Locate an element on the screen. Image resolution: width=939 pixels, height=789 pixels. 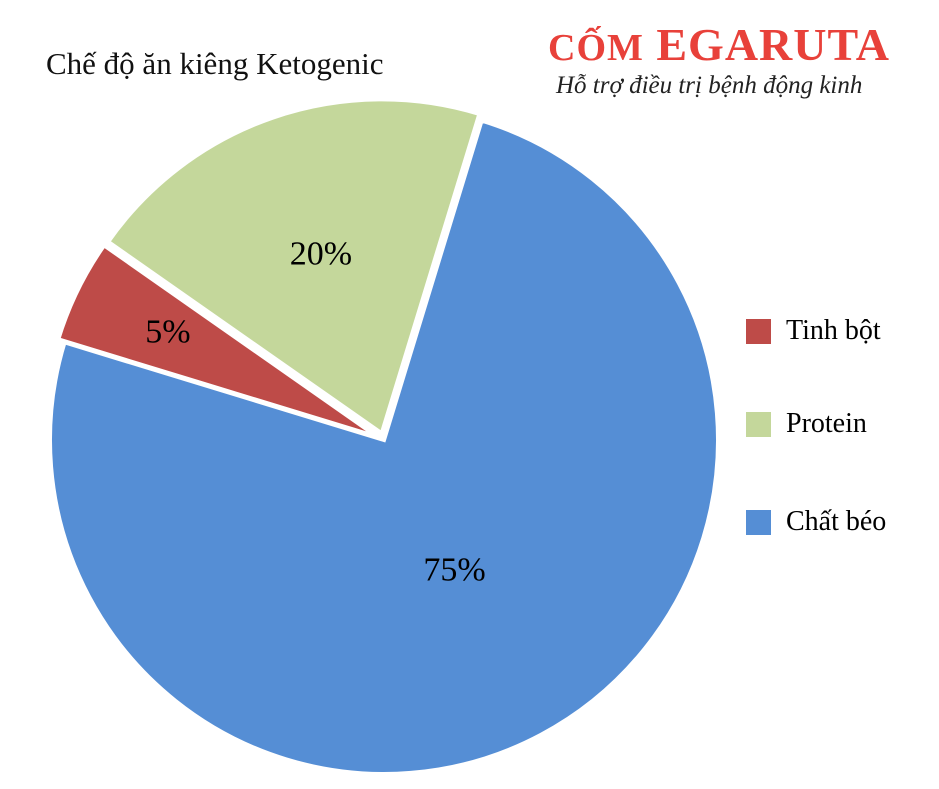
legend-item-tinh-bot: Tinh bột is located at coordinates (813, 331).